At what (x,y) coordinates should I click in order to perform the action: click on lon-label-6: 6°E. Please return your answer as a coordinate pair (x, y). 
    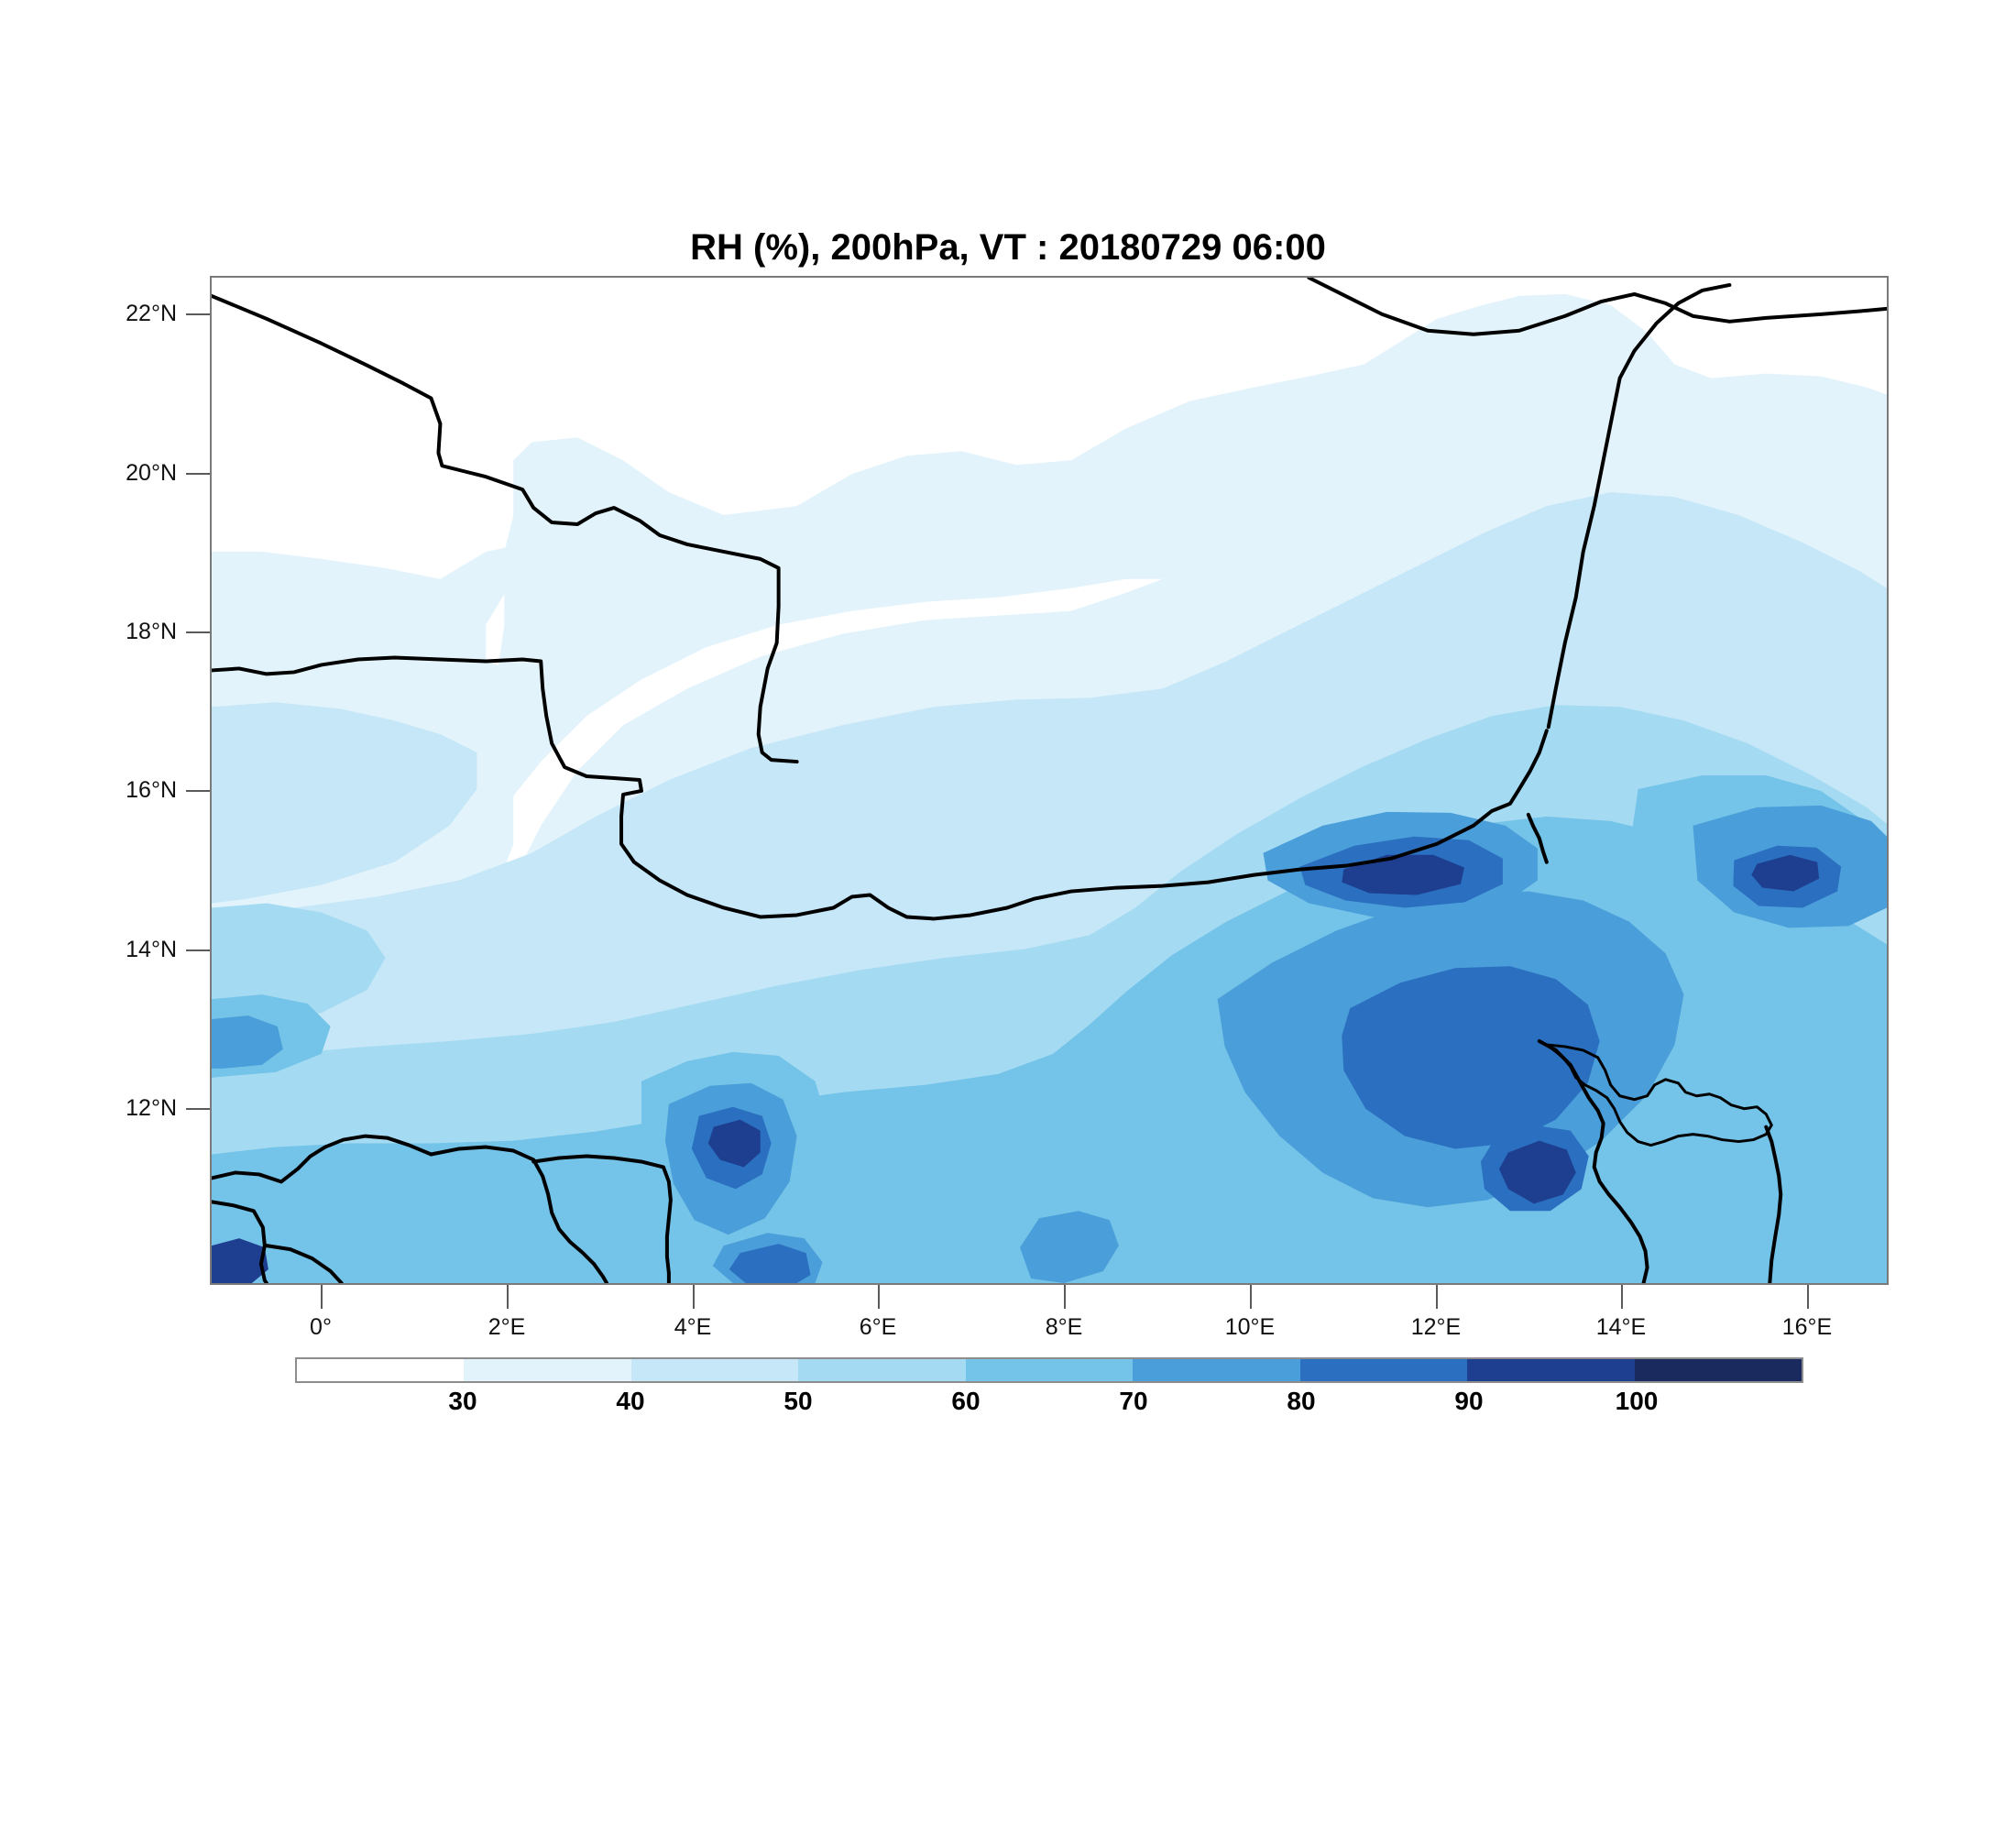
    Looking at the image, I should click on (878, 1327).